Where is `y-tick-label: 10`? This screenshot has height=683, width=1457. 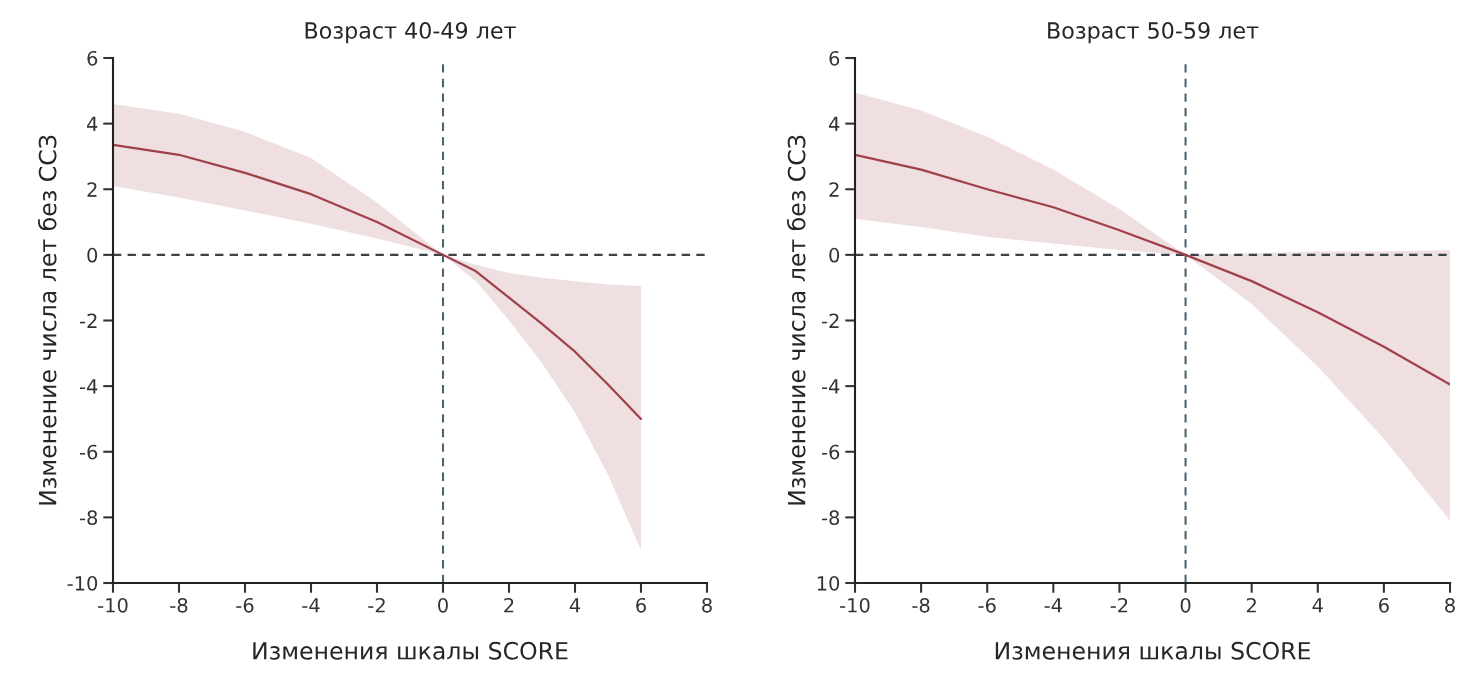 y-tick-label: 10 is located at coordinates (828, 583).